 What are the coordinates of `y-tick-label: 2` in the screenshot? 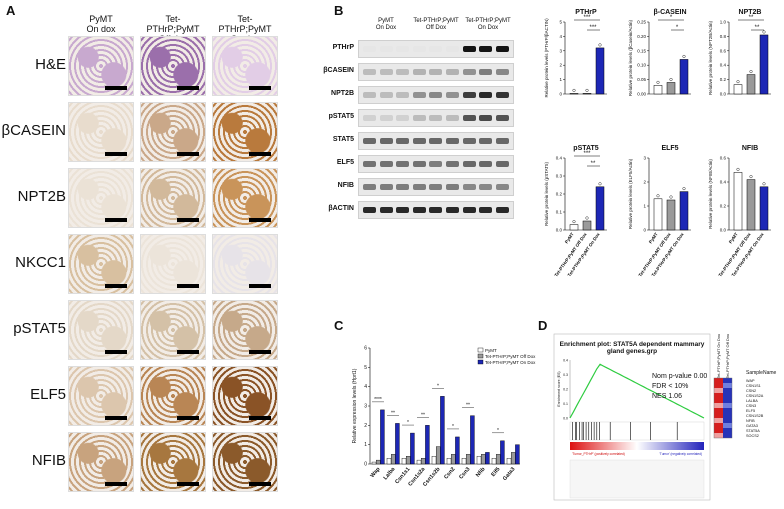 It's located at (644, 182).